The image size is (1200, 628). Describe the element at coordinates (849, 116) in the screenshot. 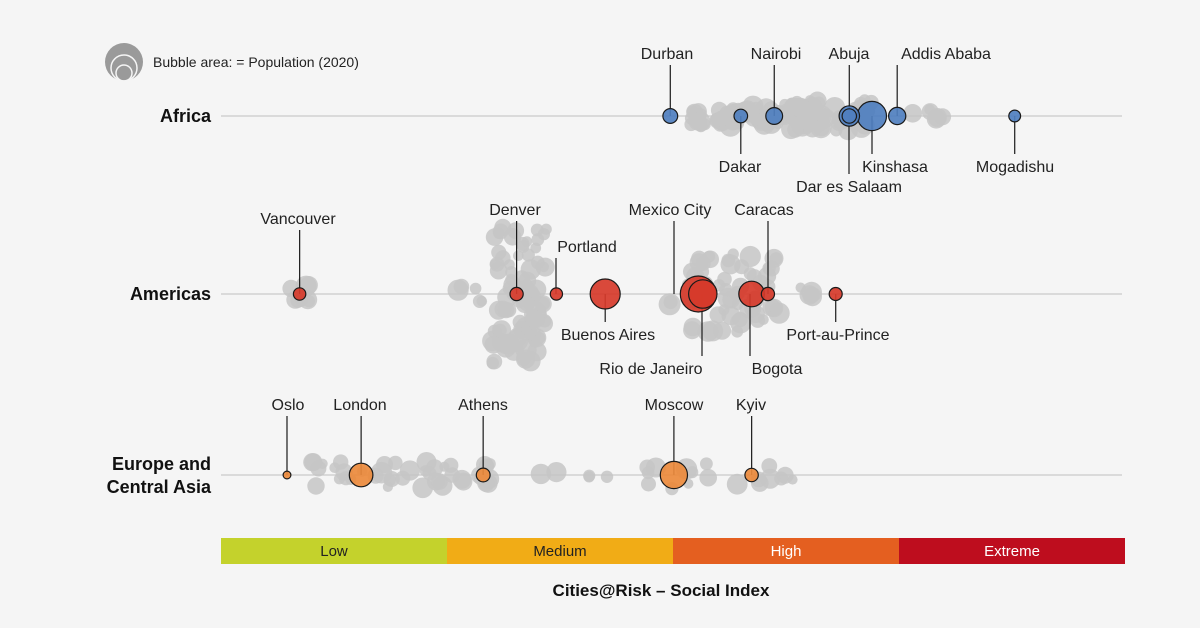

I see `city-bubble-abuja` at that location.